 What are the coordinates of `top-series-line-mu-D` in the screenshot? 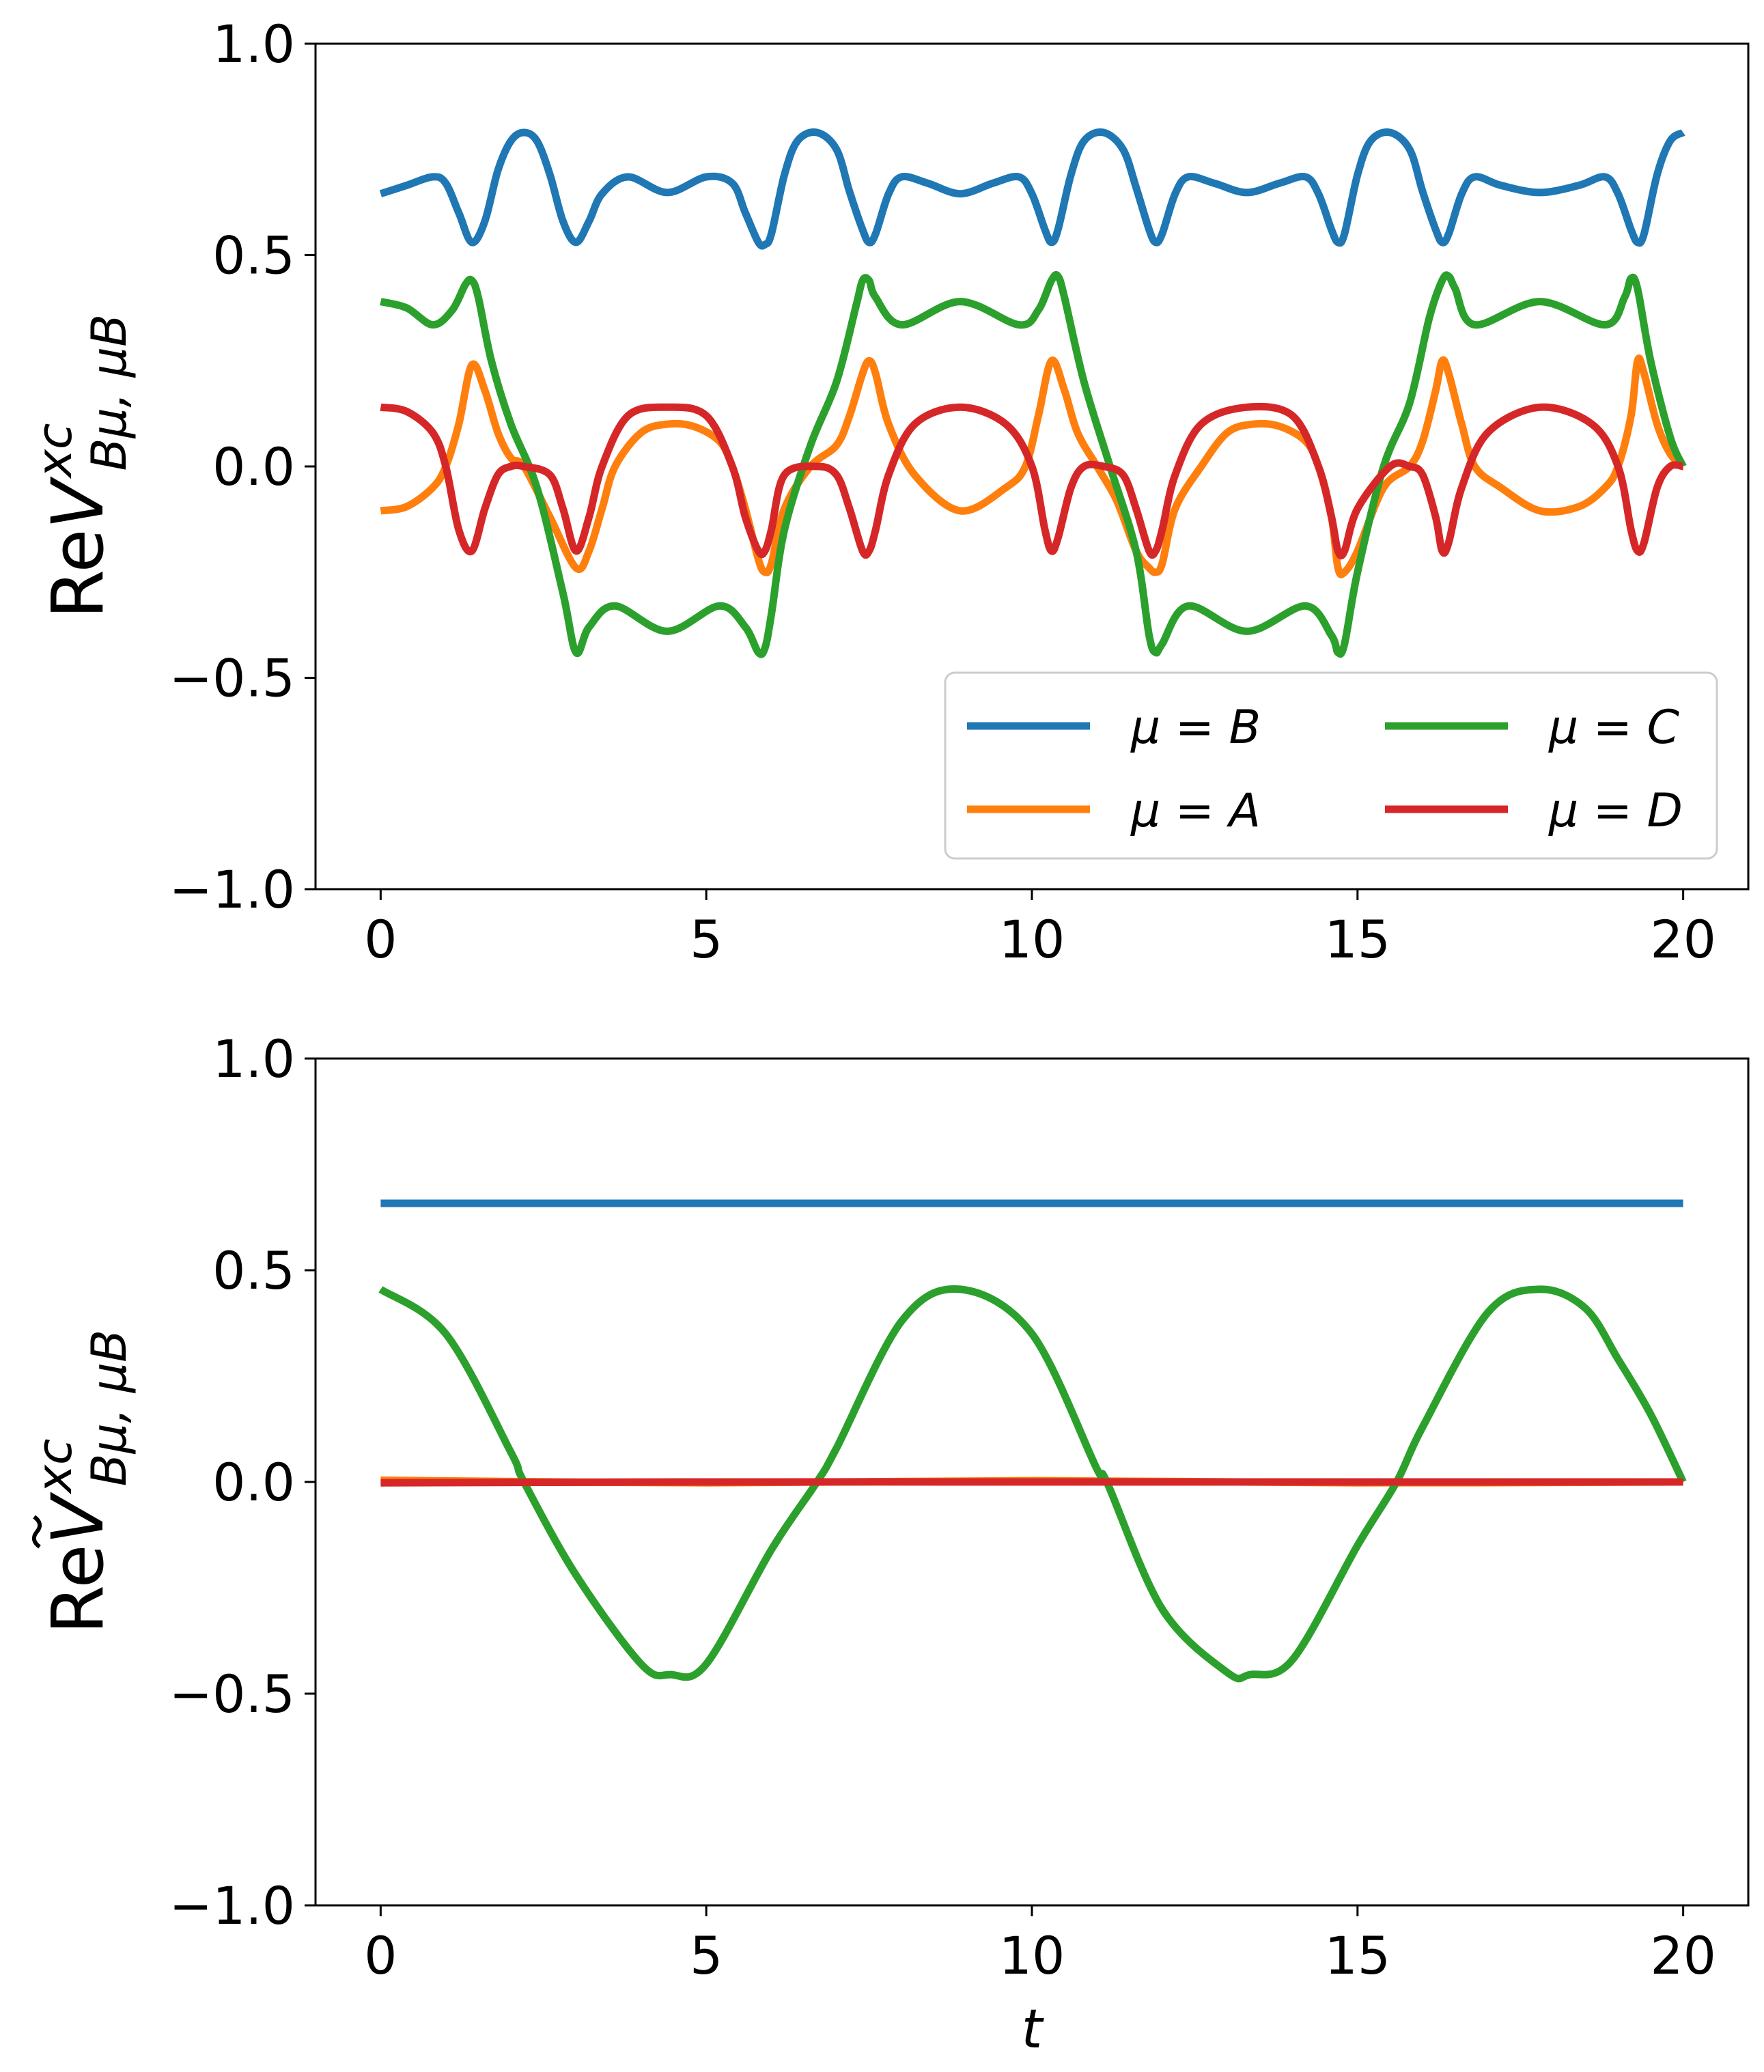 It's located at (1032, 481).